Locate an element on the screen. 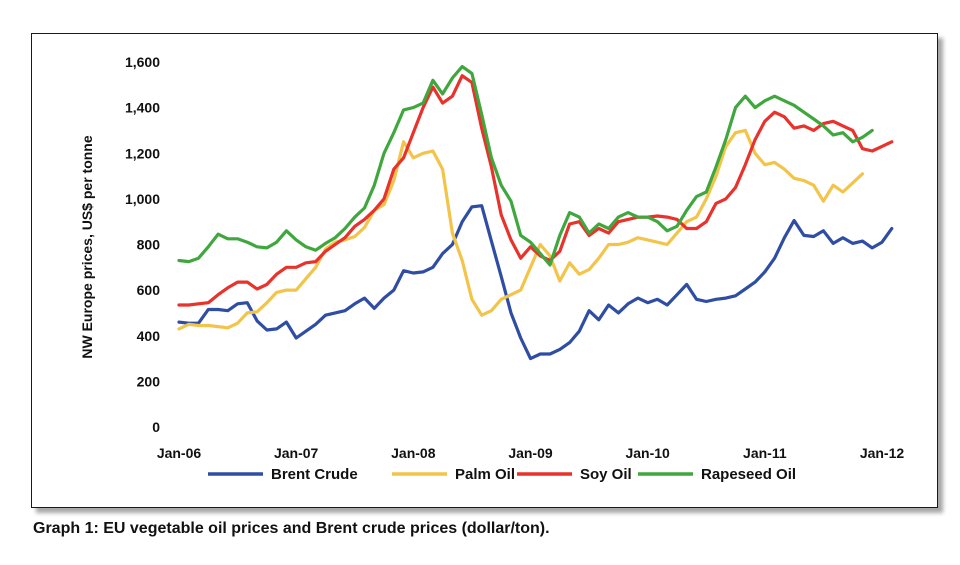 The image size is (960, 565). x-tick-label: Jan-11 is located at coordinates (765, 453).